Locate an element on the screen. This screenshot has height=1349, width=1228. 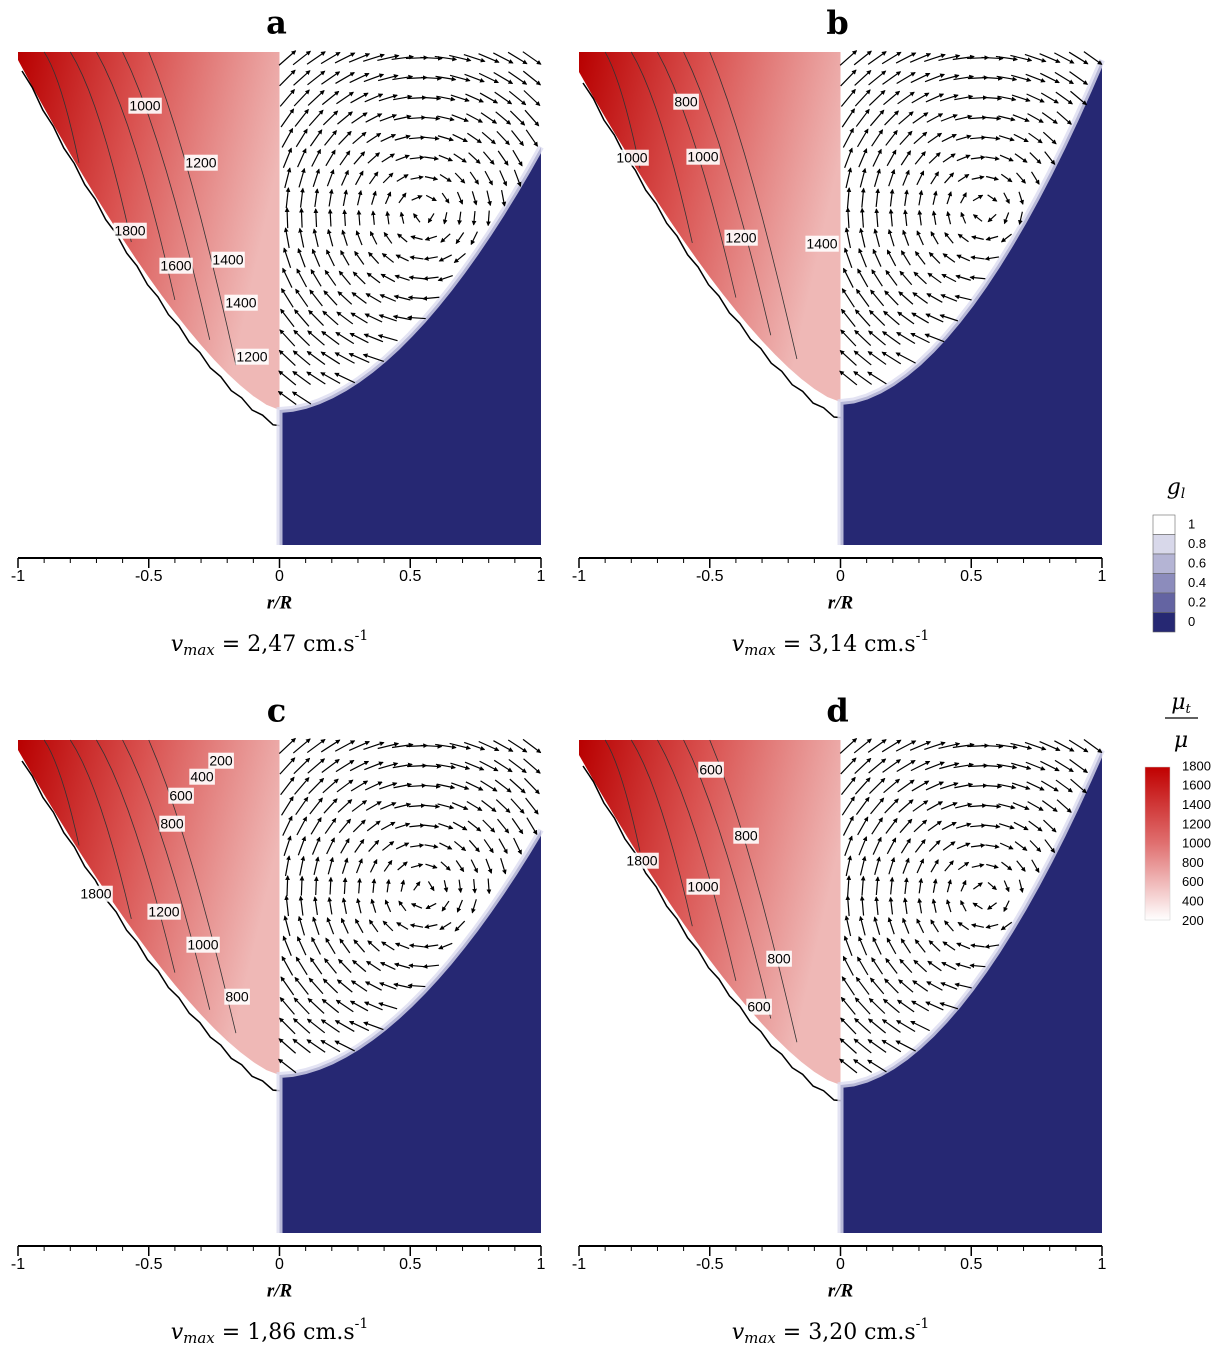
mushy-outline is located at coordinates (713, 933).